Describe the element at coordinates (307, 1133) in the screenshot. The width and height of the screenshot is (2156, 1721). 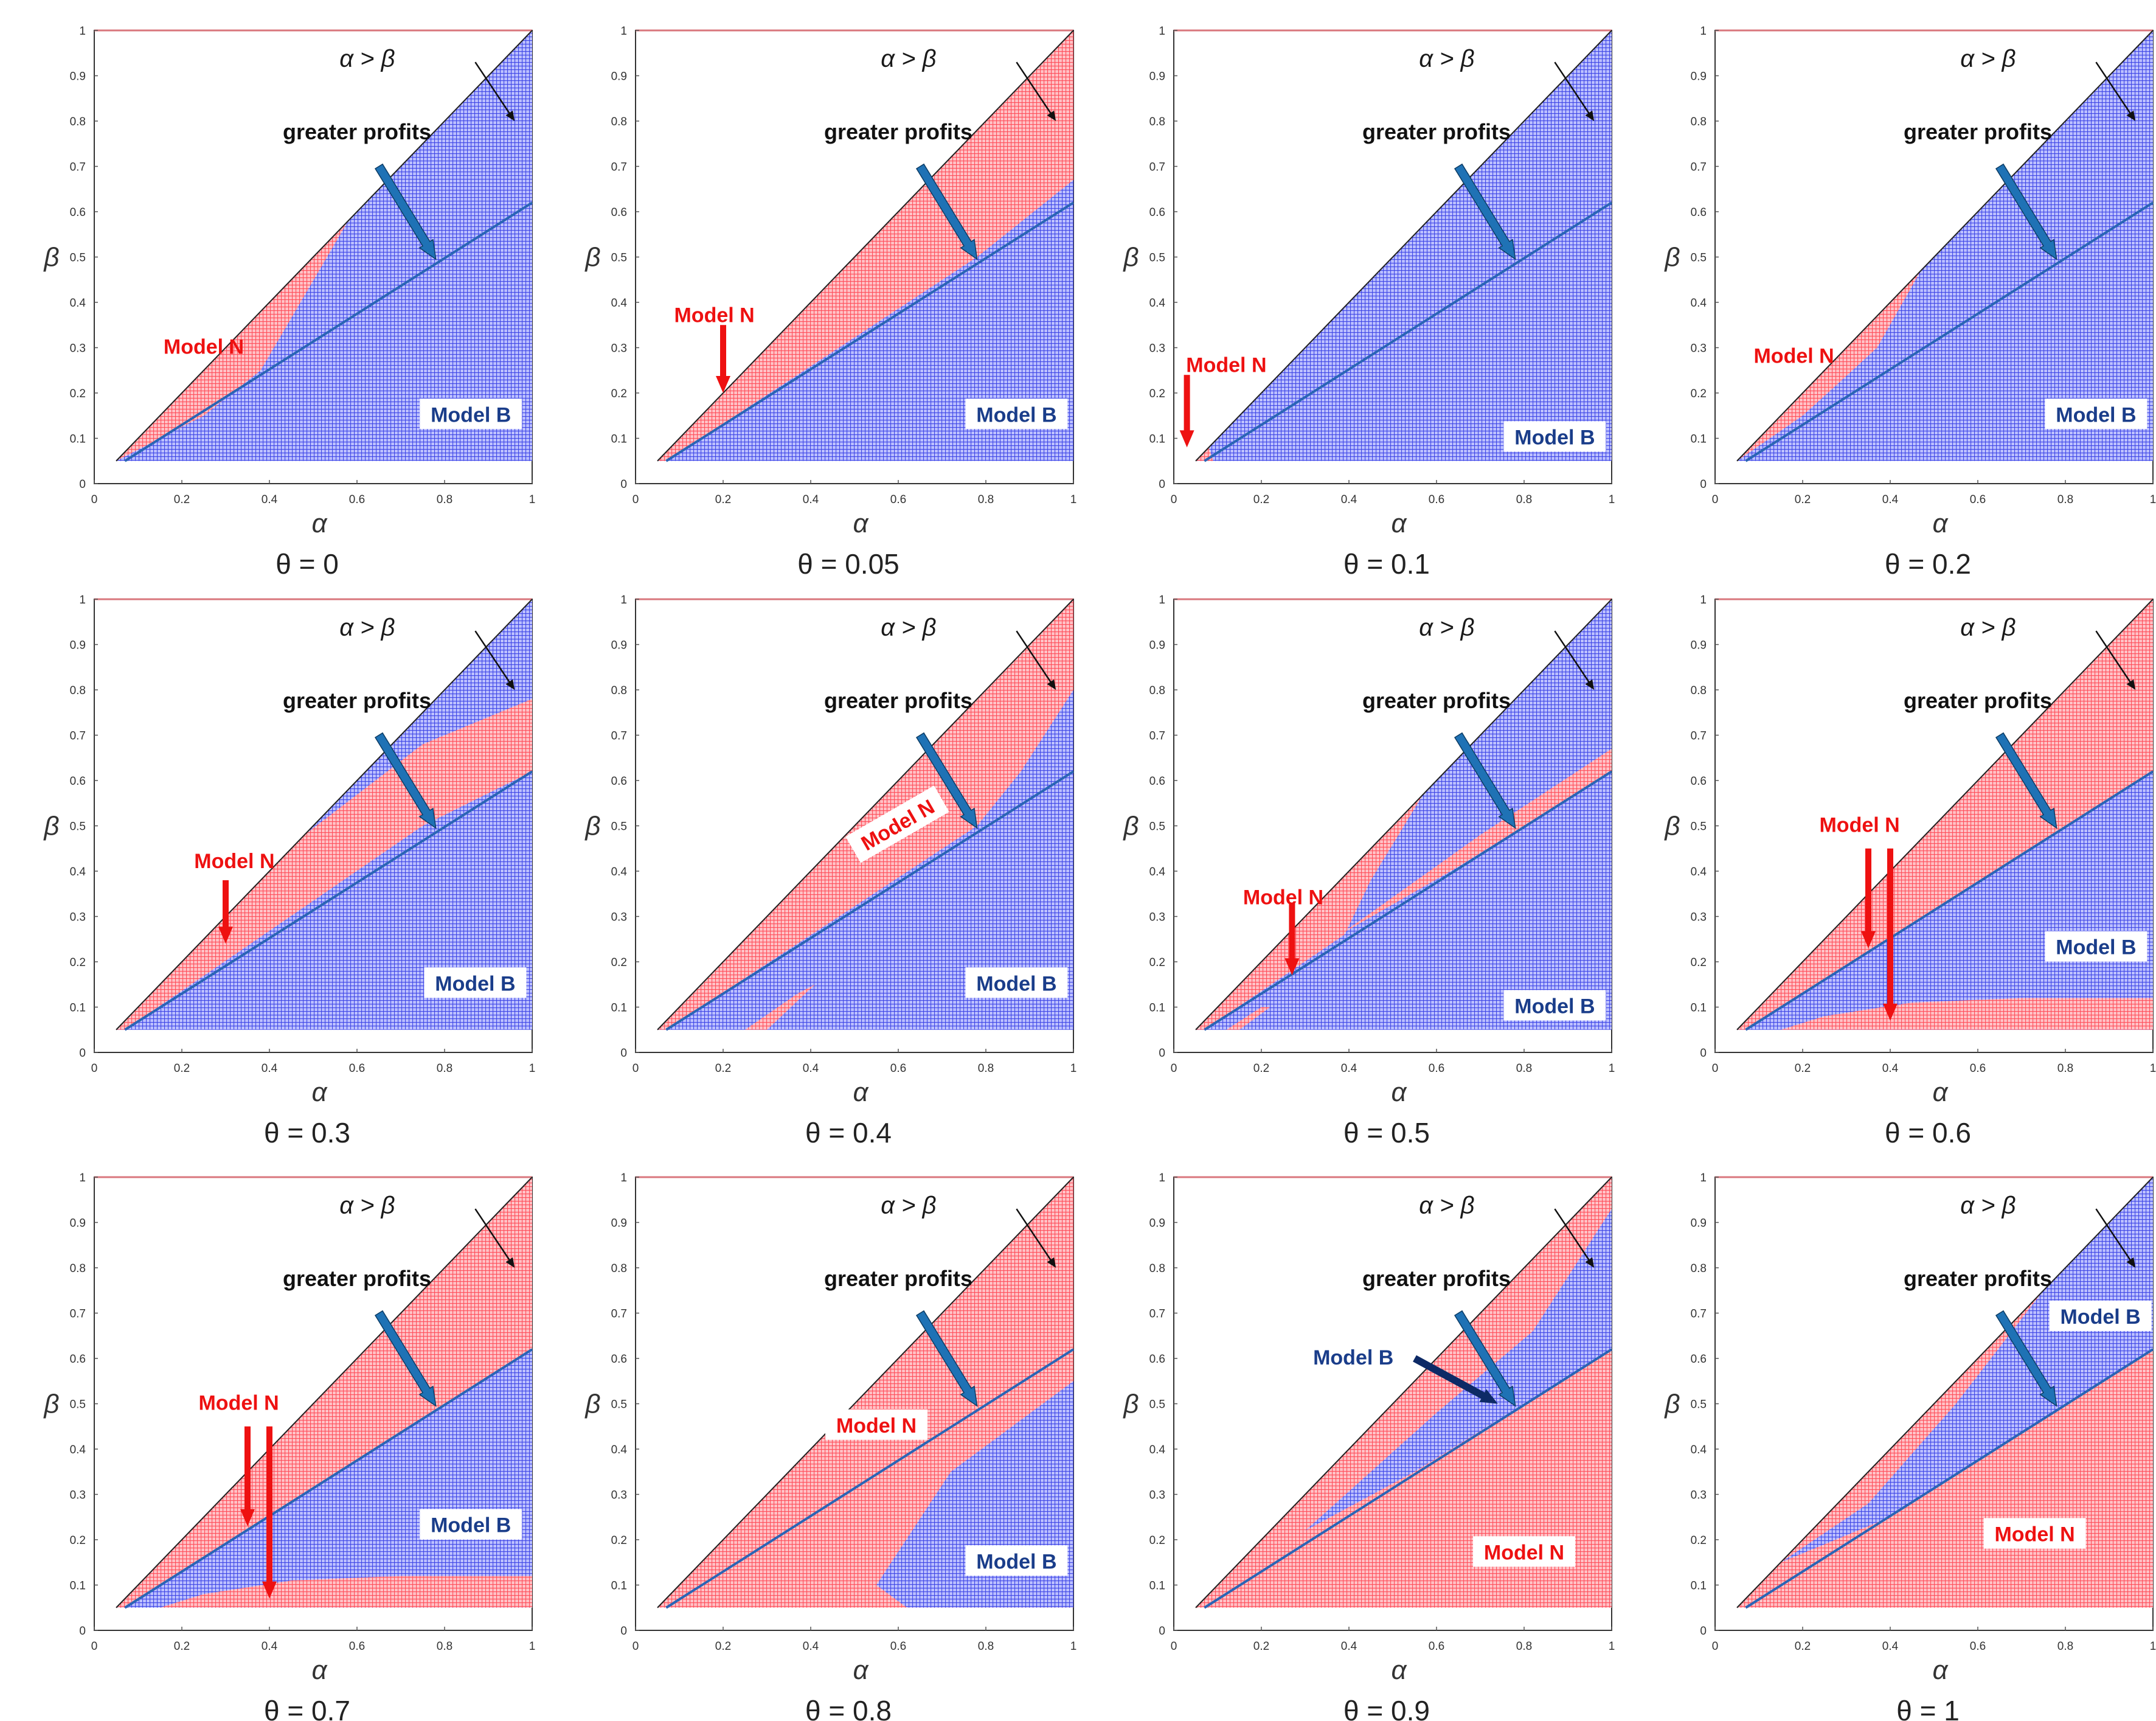
I see `panel-caption: θ = 0.3` at that location.